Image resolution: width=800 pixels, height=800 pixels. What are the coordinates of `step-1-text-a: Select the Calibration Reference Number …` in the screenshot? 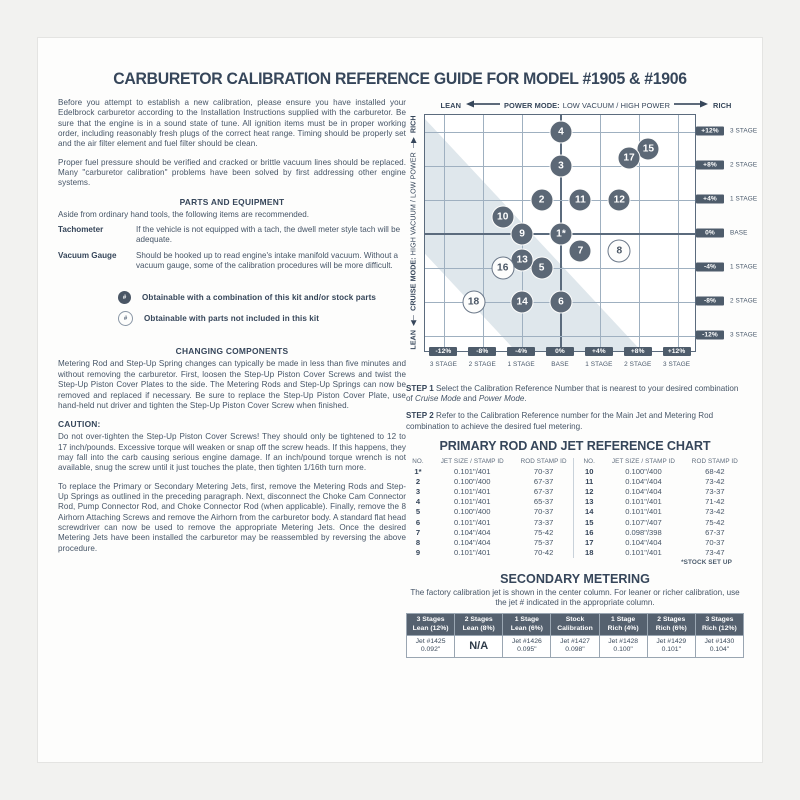 It's located at (572, 394).